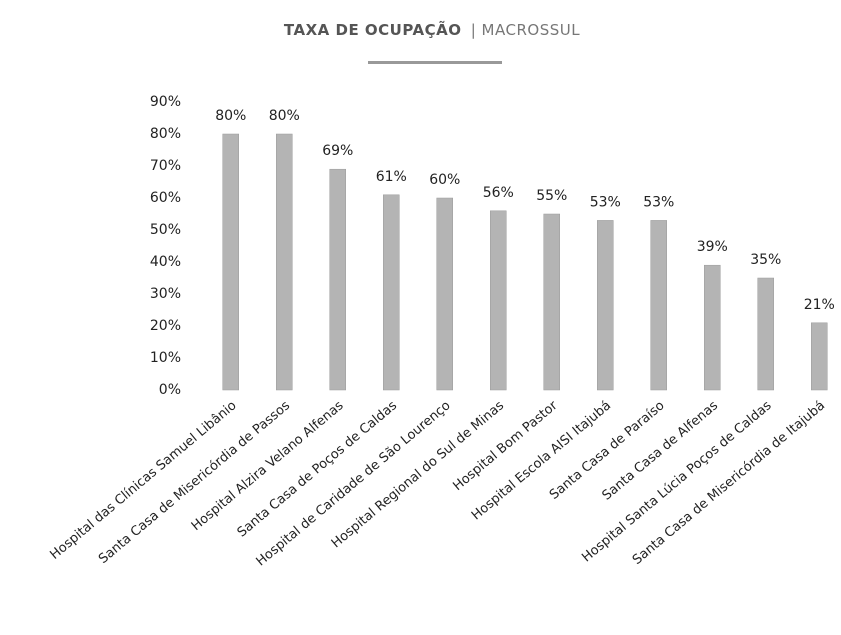 The image size is (841, 635). What do you see at coordinates (444, 180) in the screenshot?
I see `value-label: 60%` at bounding box center [444, 180].